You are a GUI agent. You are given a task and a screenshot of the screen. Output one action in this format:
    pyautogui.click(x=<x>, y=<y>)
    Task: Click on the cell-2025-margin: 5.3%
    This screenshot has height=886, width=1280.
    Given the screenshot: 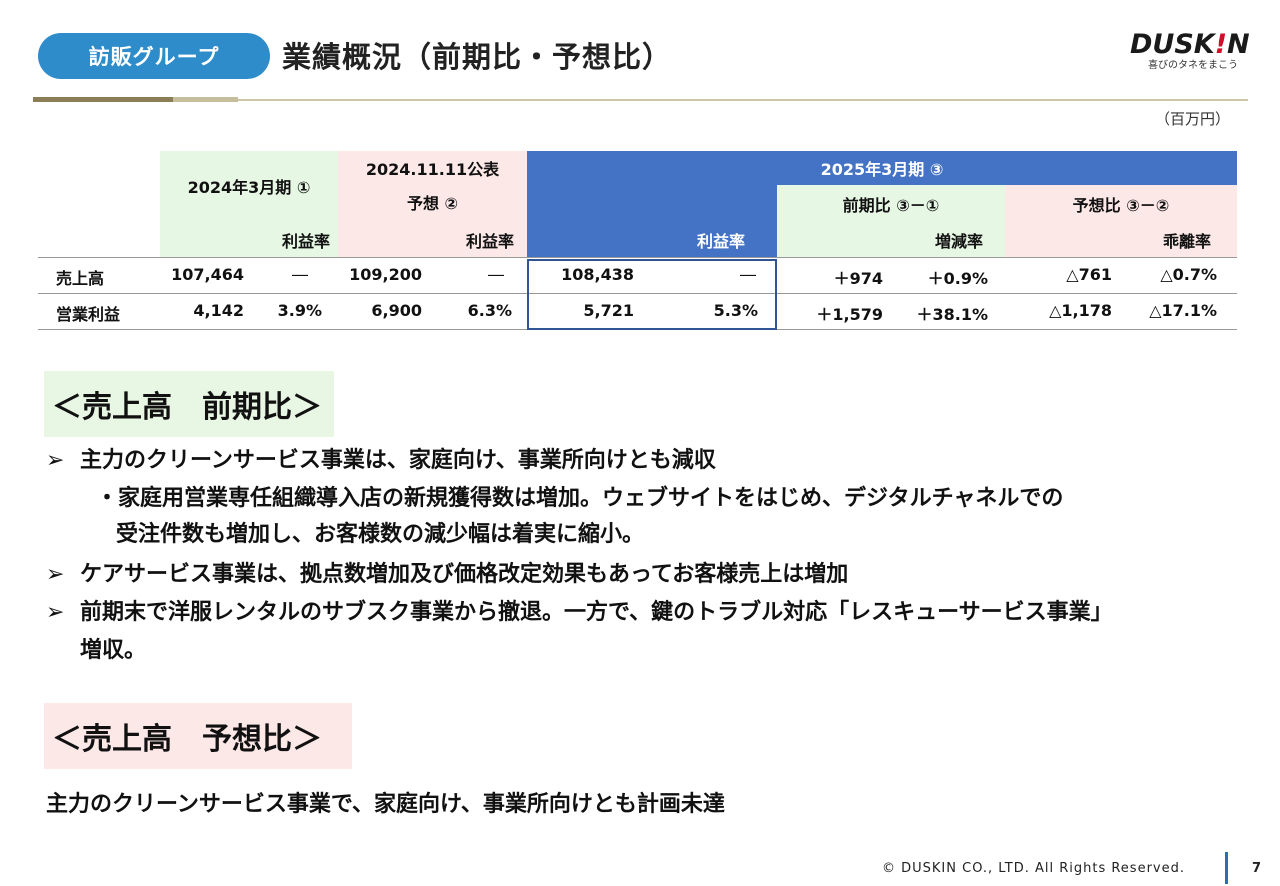 What is the action you would take?
    pyautogui.click(x=735, y=310)
    